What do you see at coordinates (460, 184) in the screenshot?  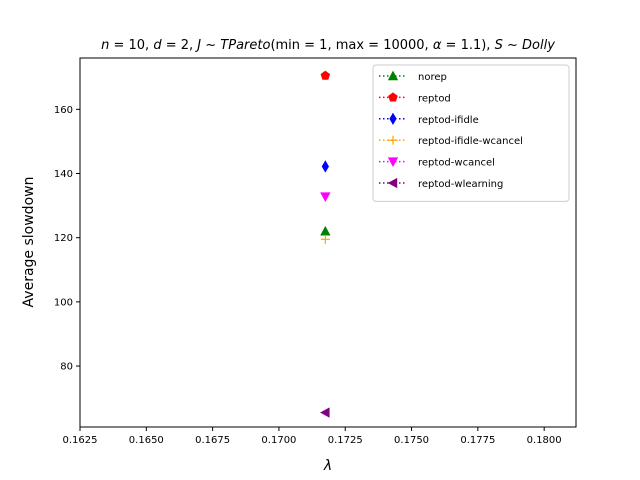 I see `legend-label-reptod-wlearning: reptod-wlearning` at bounding box center [460, 184].